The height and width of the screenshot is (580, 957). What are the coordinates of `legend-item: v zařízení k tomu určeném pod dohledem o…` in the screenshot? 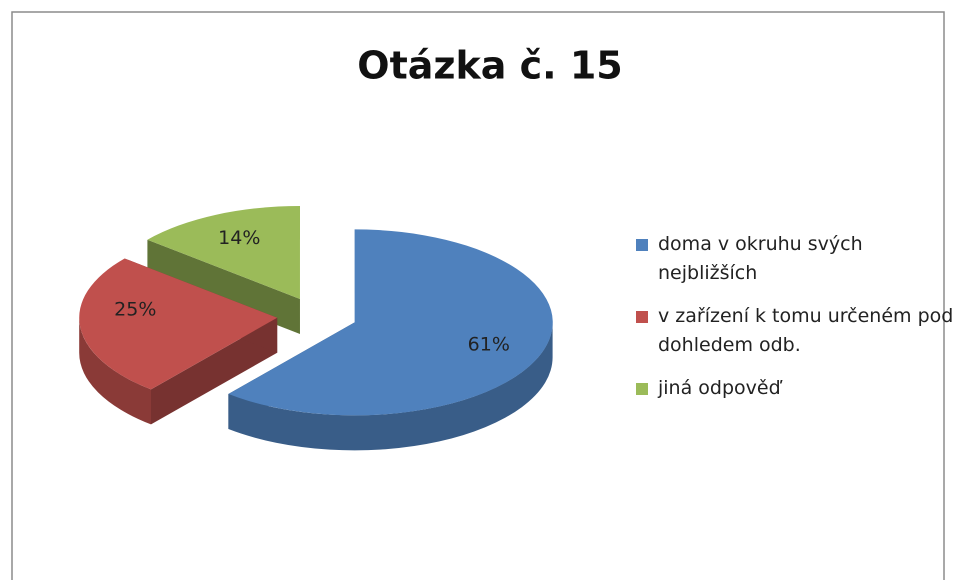 It's located at (795, 331).